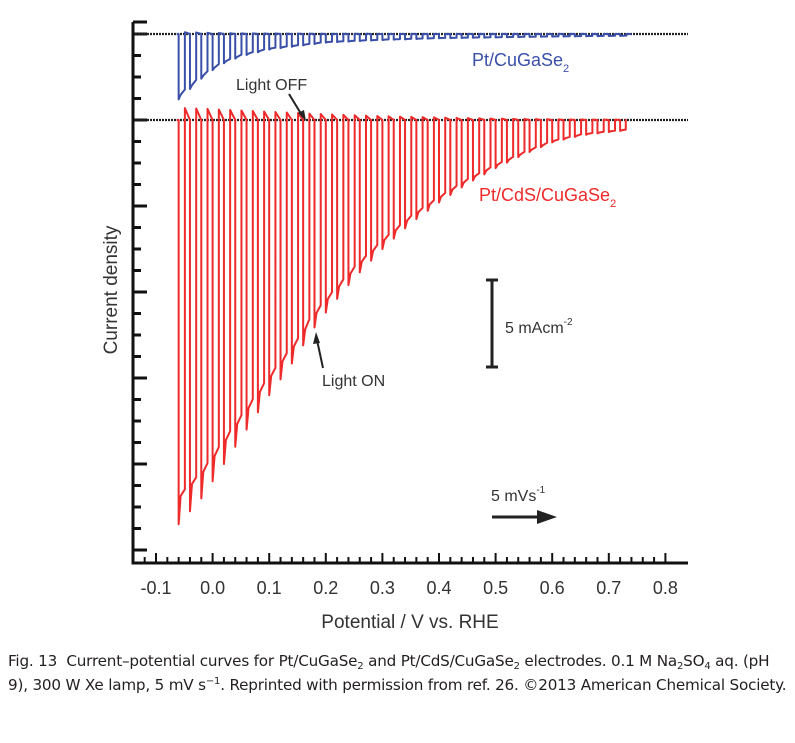  Describe the element at coordinates (438, 588) in the screenshot. I see `x-tick-label: 0.4` at that location.